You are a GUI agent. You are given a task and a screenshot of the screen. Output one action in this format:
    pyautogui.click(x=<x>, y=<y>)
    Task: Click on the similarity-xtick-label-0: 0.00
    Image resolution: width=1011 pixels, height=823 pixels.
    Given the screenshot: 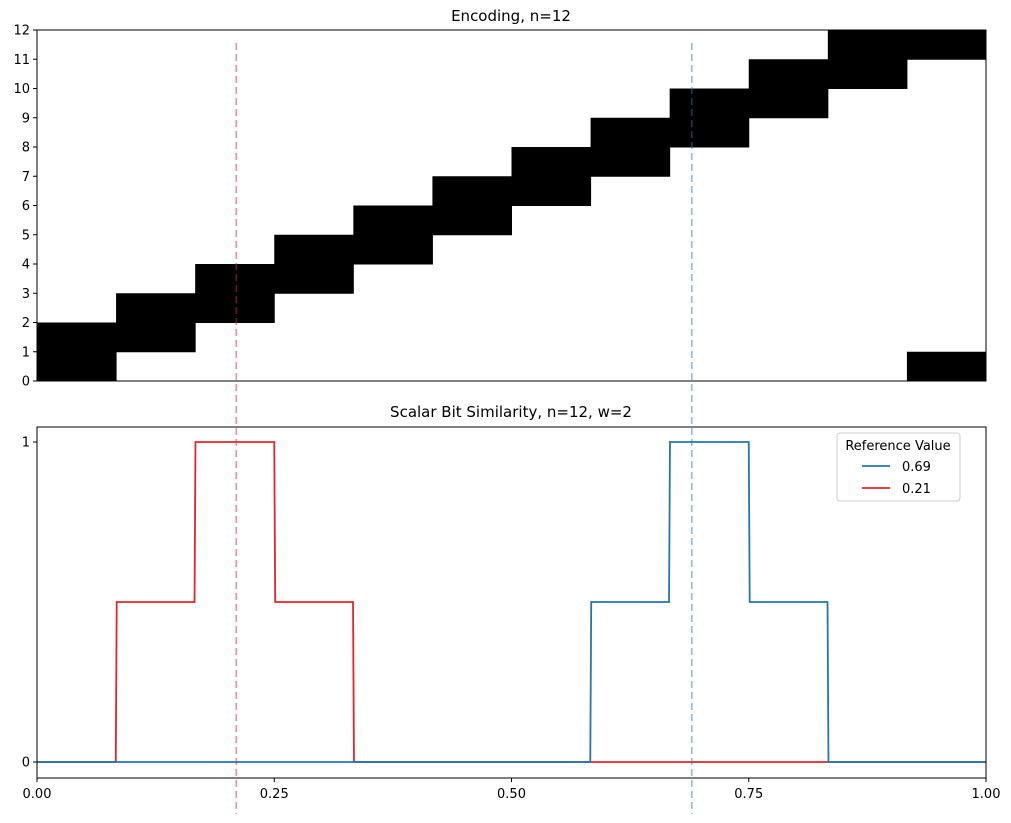 What is the action you would take?
    pyautogui.click(x=37, y=794)
    